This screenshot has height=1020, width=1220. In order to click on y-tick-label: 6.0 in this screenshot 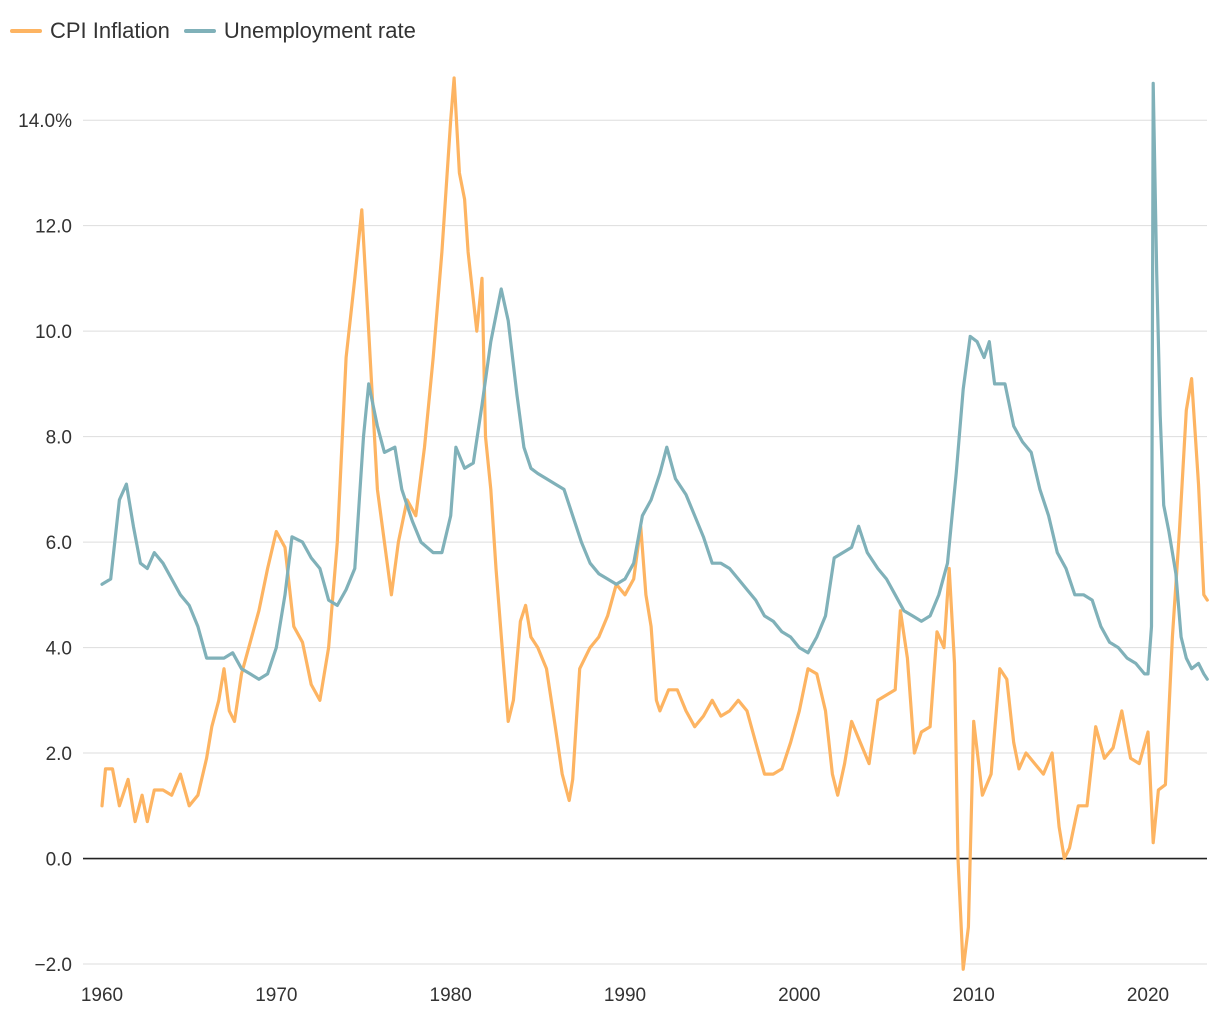, I will do `click(59, 543)`.